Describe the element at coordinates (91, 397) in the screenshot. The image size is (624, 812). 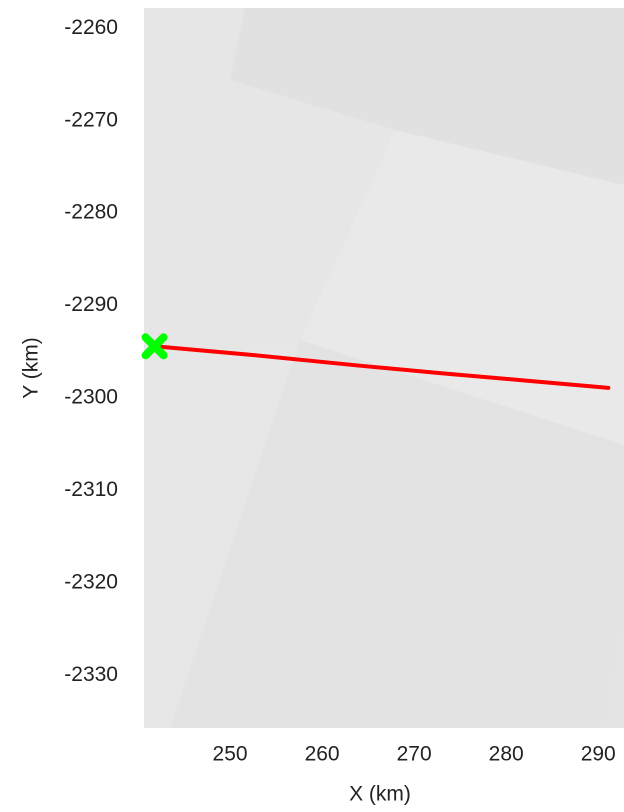
I see `y-tick-label: -2300` at that location.